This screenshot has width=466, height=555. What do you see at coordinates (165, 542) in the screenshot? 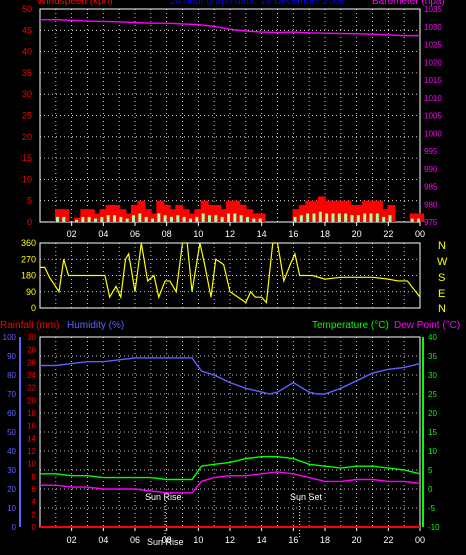
I see `sun-rise-axis-label: Sun Rise` at bounding box center [165, 542].